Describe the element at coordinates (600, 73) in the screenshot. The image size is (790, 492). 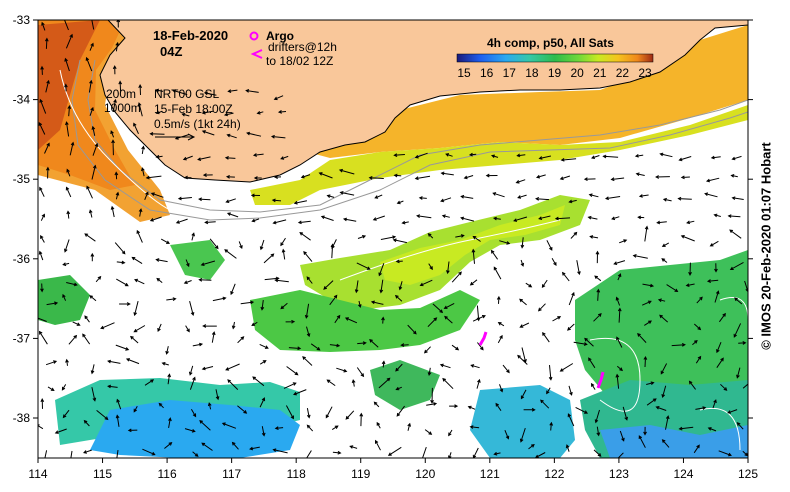
I see `colorbar-tick-label: 21` at that location.